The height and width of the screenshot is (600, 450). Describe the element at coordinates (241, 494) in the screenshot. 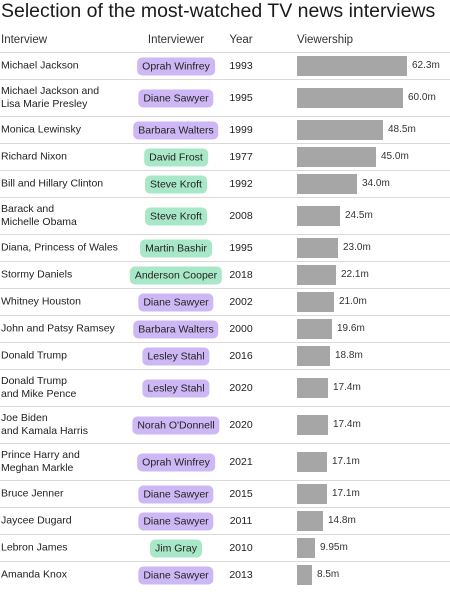

I see `year-value: 2015` at that location.